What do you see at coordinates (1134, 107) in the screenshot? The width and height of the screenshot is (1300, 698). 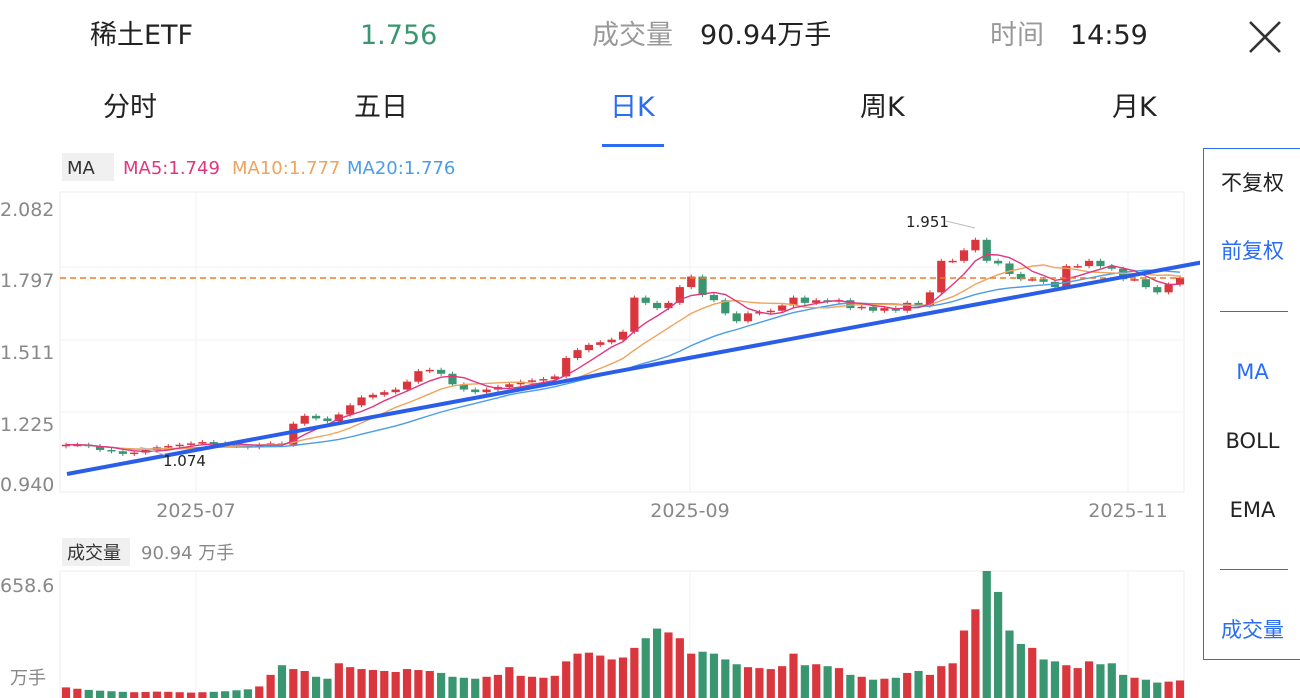 I see `tab-monthly-k: 月K` at bounding box center [1134, 107].